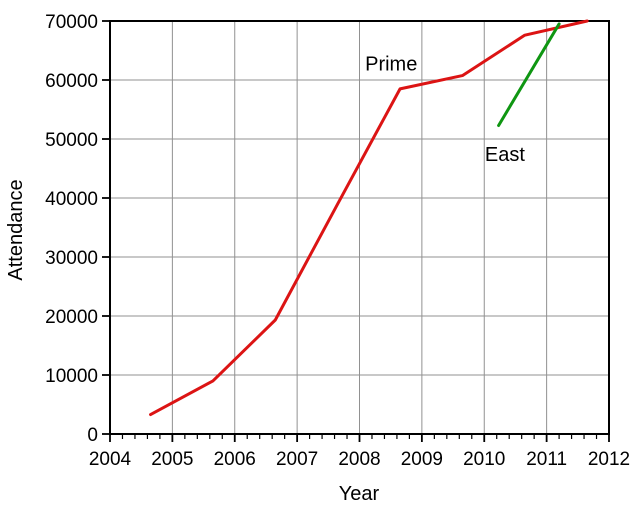  I want to click on x-tick-label: 2009, so click(422, 459).